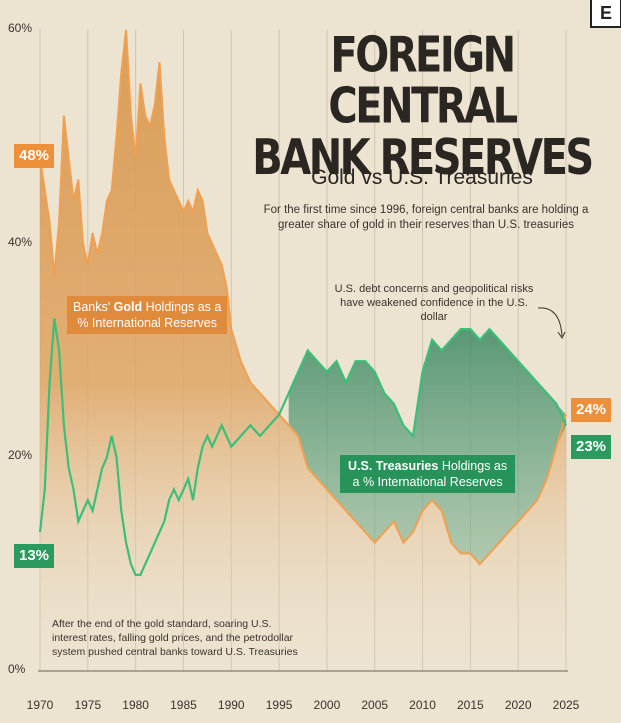  I want to click on x-tick-label: 1980, so click(135, 705).